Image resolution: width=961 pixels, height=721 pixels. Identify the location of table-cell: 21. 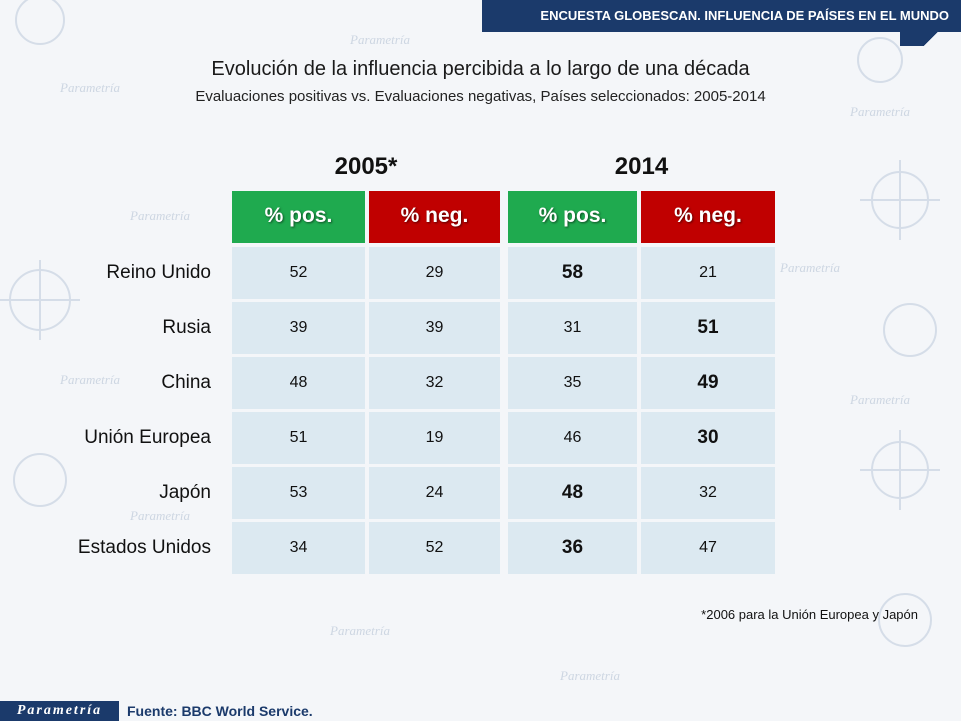
(708, 273).